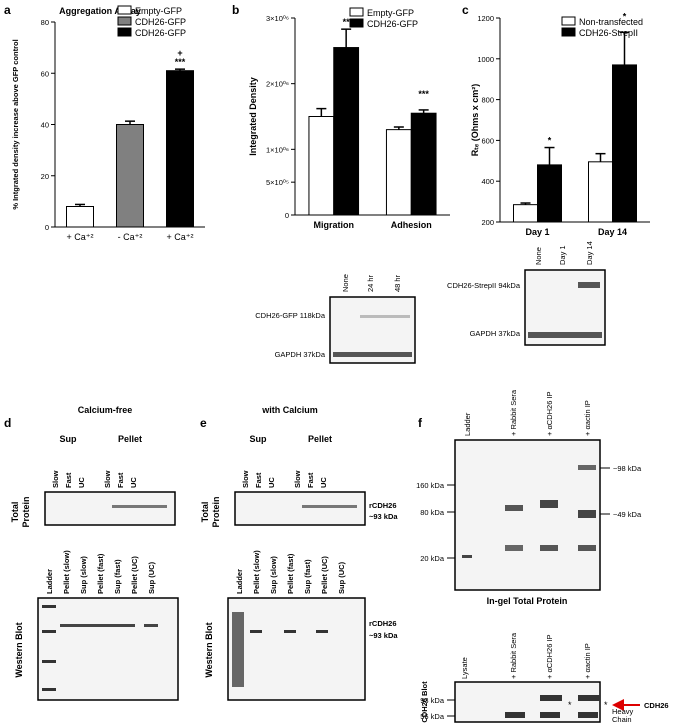 This screenshot has height=724, width=685. I want to click on lane-label: Pellet (slow), so click(256, 572).